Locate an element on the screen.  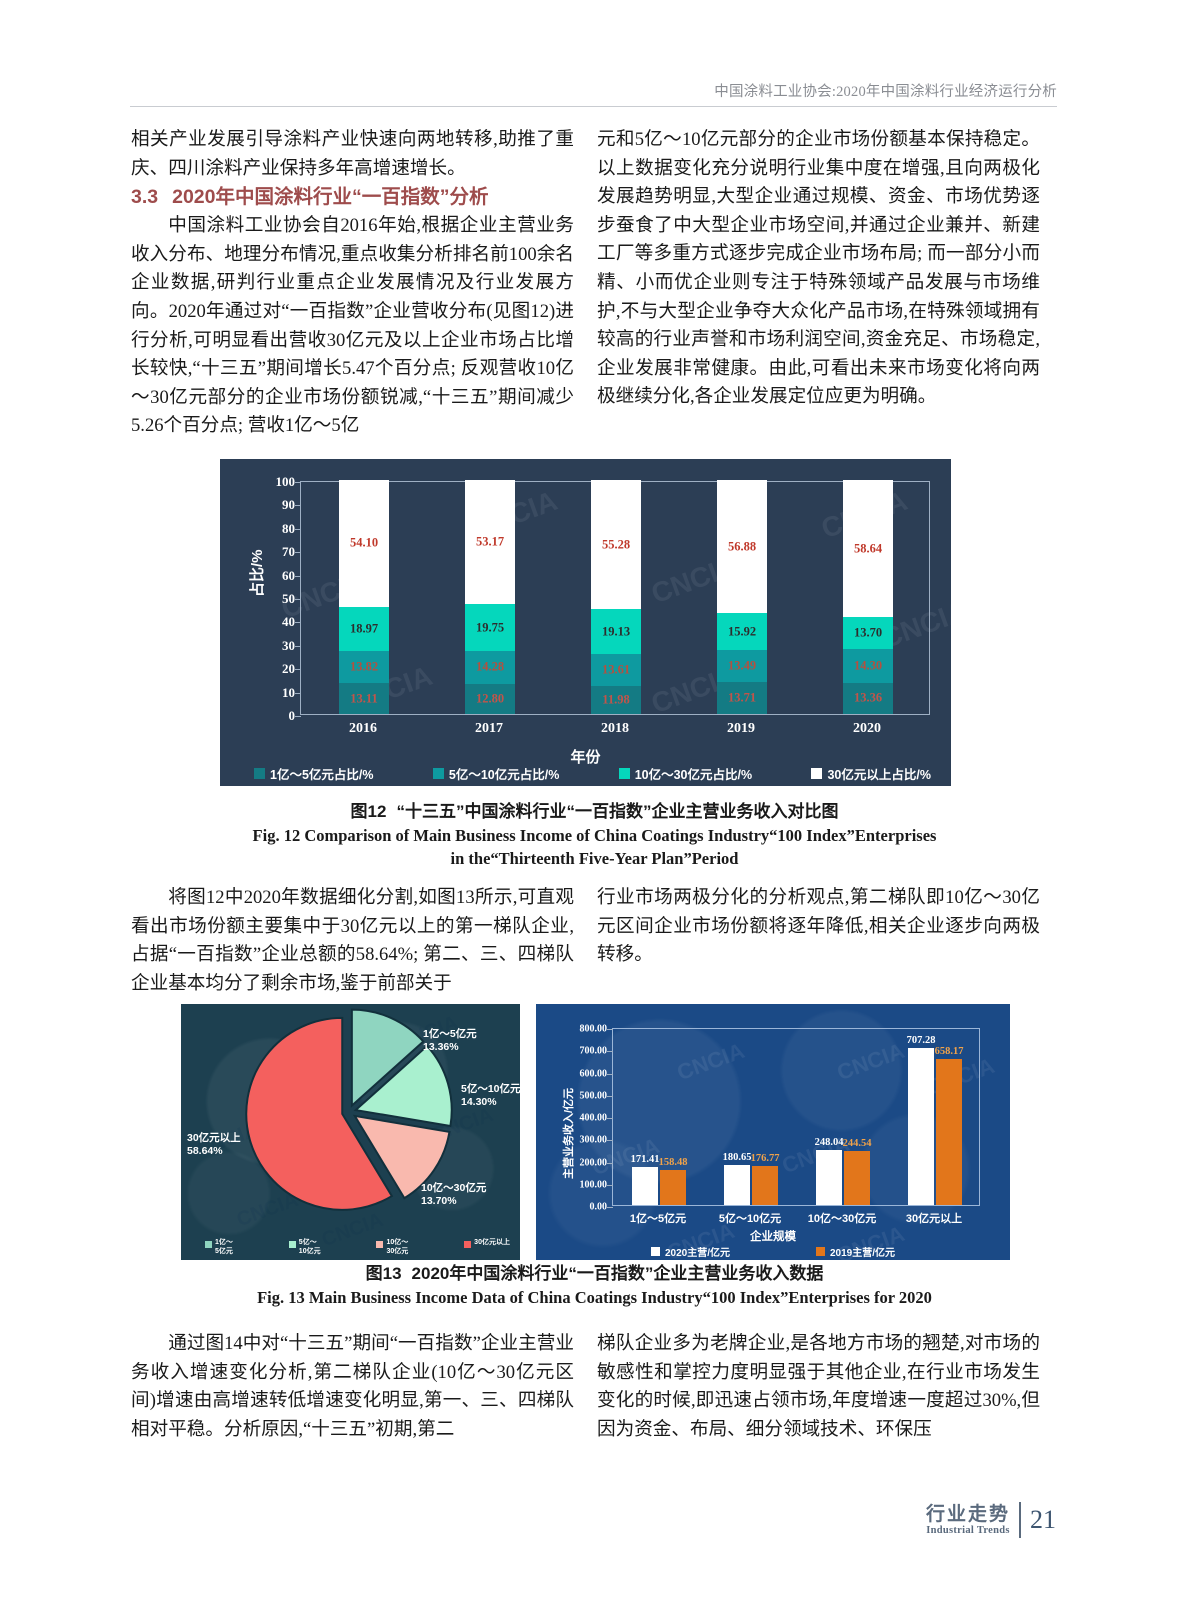
bar-segment: 58.64 is located at coordinates (868, 549).